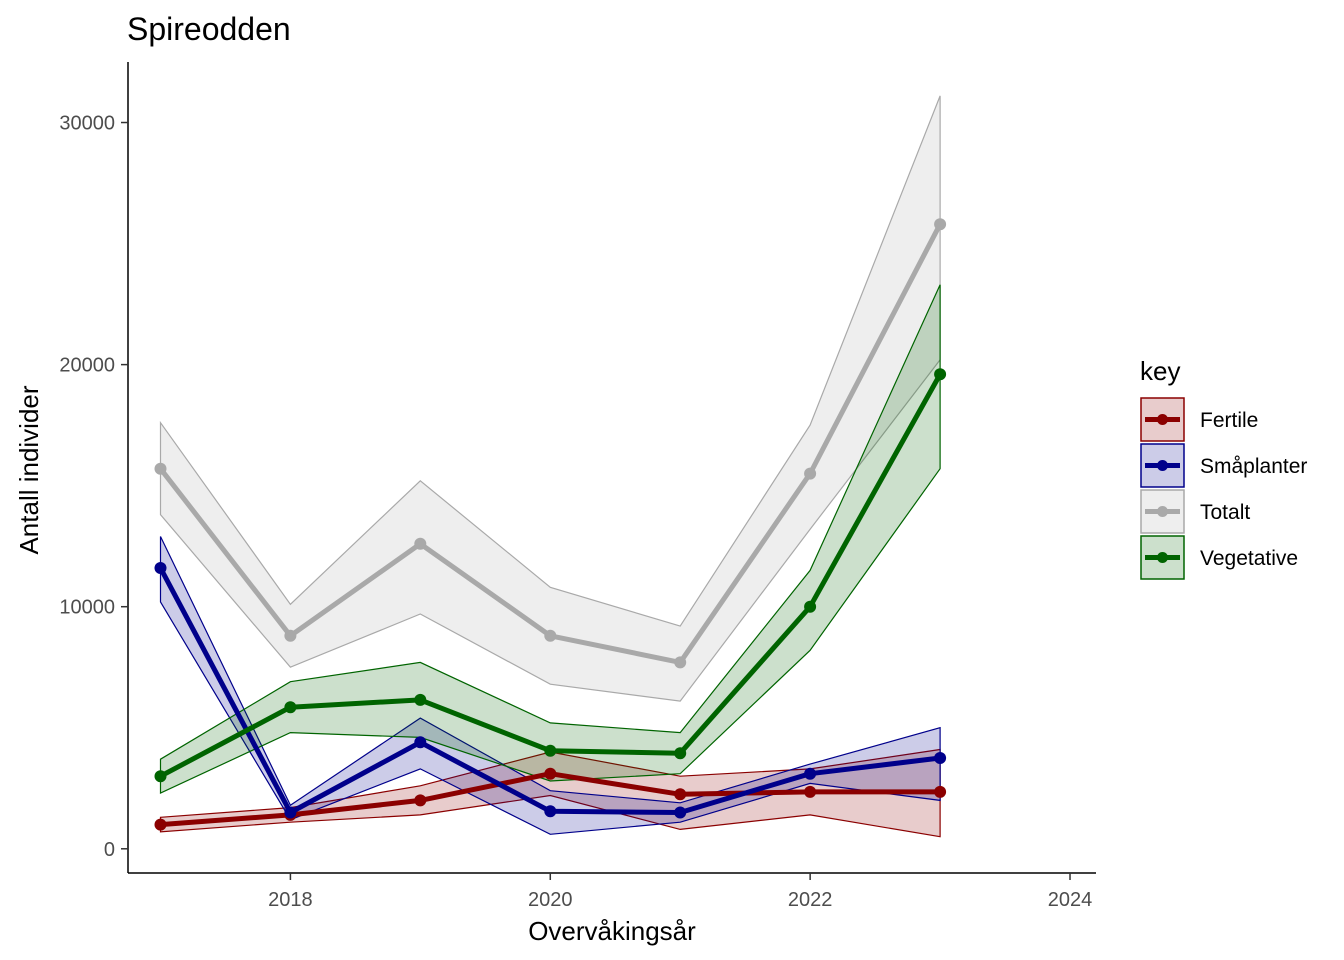  What do you see at coordinates (612, 931) in the screenshot?
I see `x-axis-title: Overvåkingsår` at bounding box center [612, 931].